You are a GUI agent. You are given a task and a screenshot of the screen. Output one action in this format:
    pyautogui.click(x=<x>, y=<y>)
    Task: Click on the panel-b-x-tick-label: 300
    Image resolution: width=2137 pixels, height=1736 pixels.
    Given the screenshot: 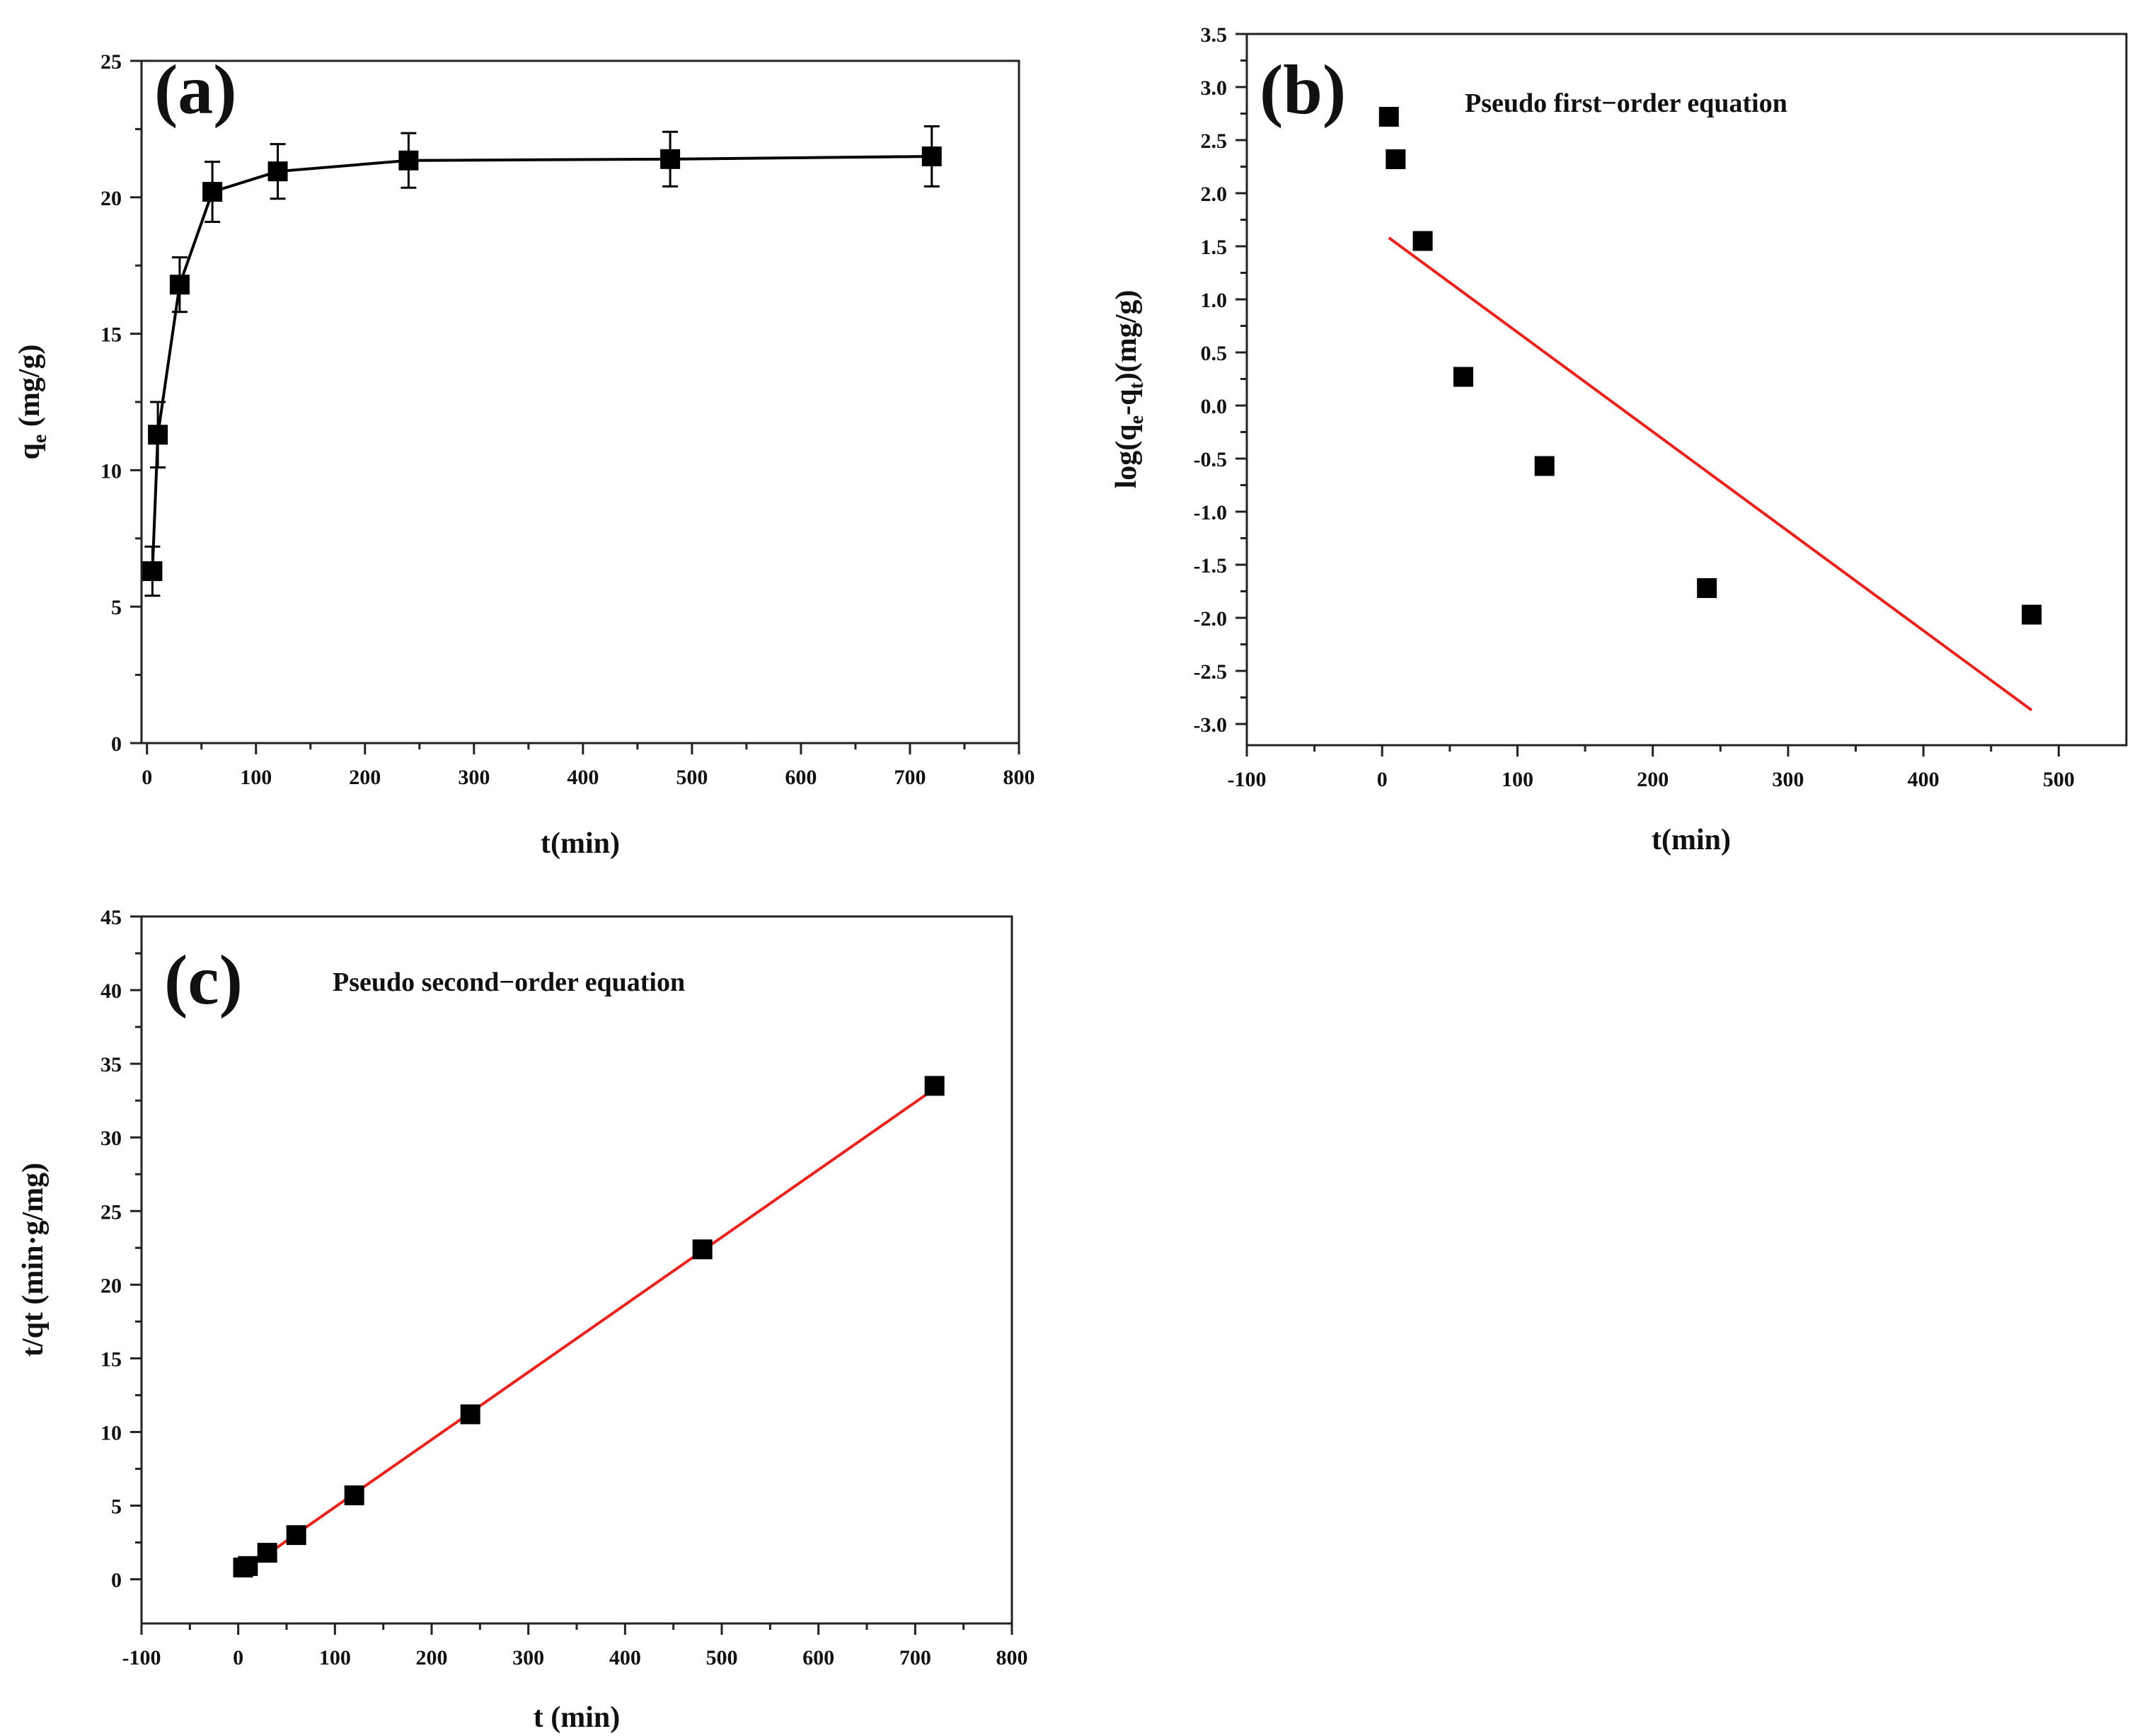 What is the action you would take?
    pyautogui.click(x=1788, y=780)
    